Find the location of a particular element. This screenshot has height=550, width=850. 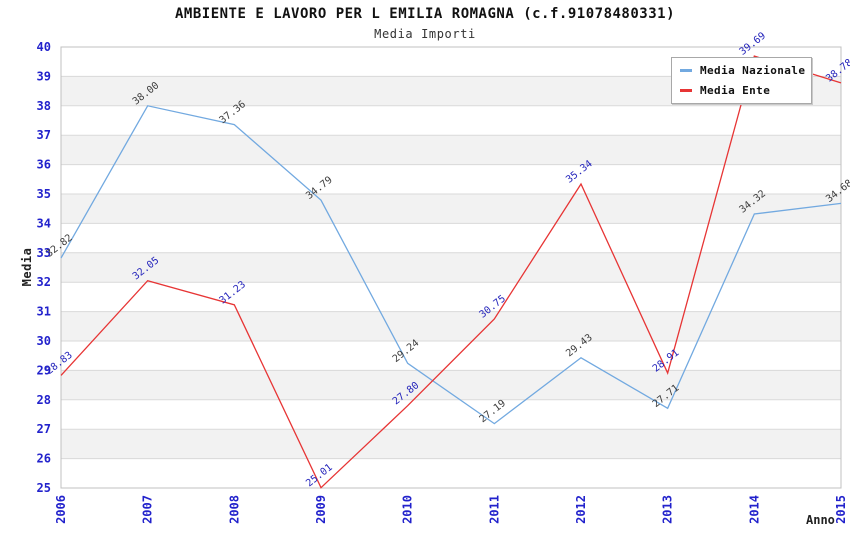

x-tick-label: 2013 is located at coordinates (668, 509).